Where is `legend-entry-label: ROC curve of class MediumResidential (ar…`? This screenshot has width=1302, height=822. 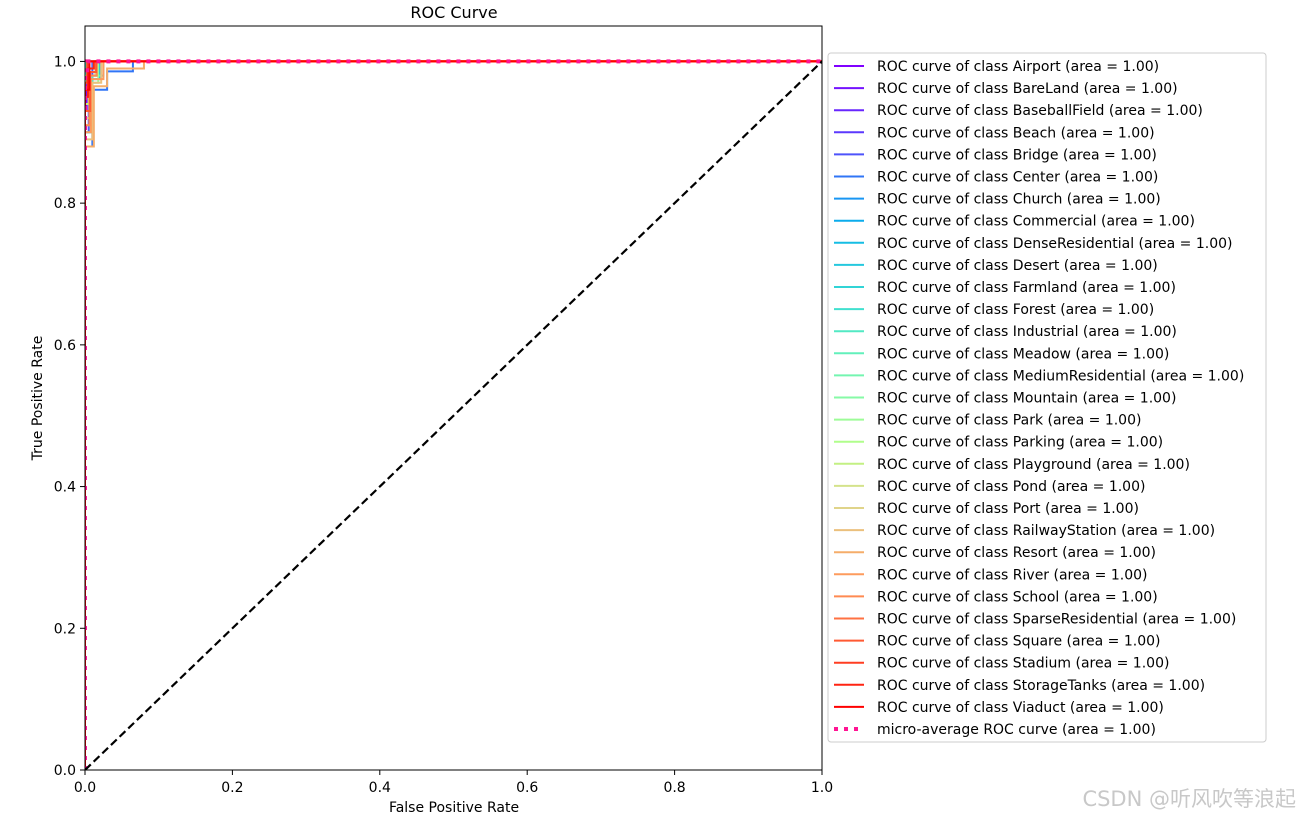
legend-entry-label: ROC curve of class MediumResidential (ar… is located at coordinates (1060, 376).